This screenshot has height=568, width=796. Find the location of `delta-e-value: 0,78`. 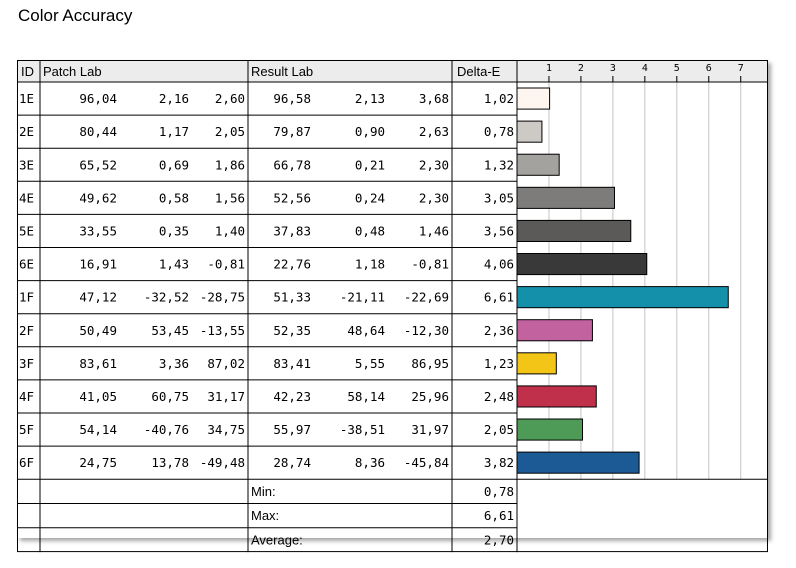

delta-e-value: 0,78 is located at coordinates (499, 131).